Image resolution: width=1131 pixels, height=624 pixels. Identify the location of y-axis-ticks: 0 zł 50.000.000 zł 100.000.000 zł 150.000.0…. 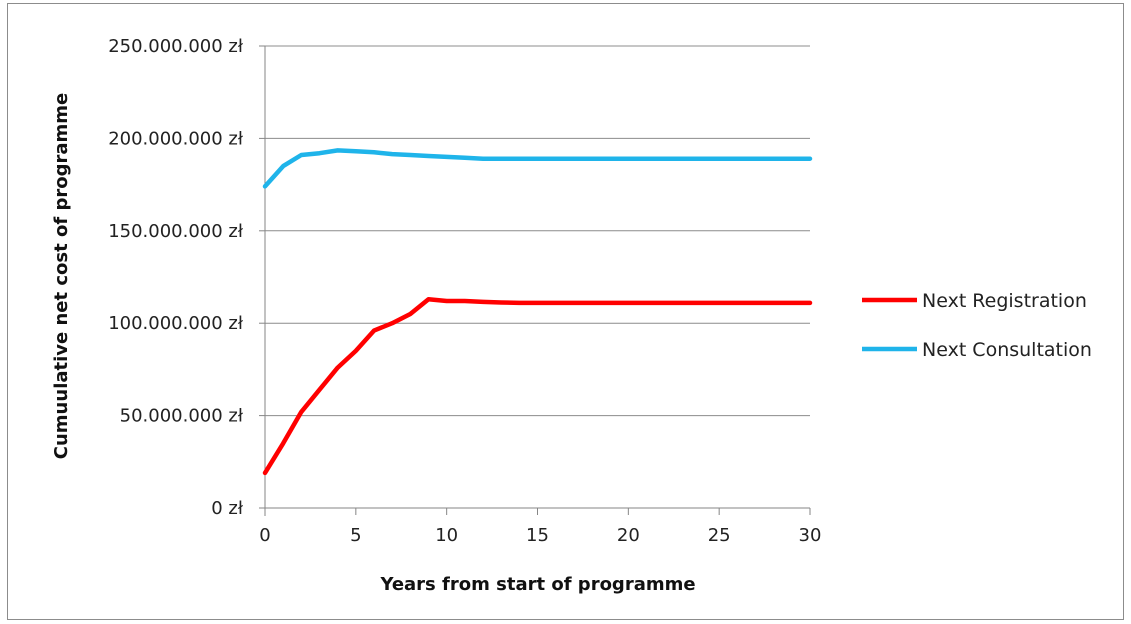
(176, 277).